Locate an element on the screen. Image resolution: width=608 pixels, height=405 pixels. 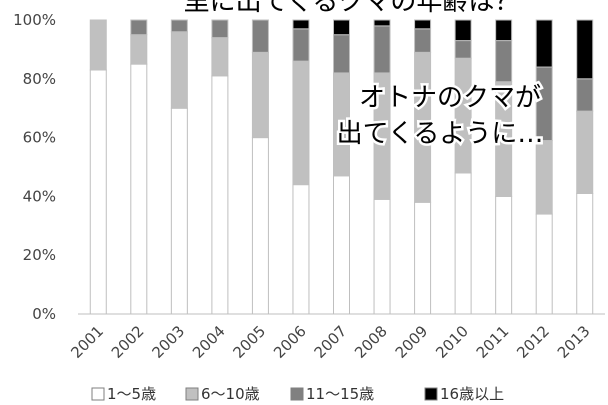
annotation-line-1: オトナのクマが is located at coordinates (450, 98).